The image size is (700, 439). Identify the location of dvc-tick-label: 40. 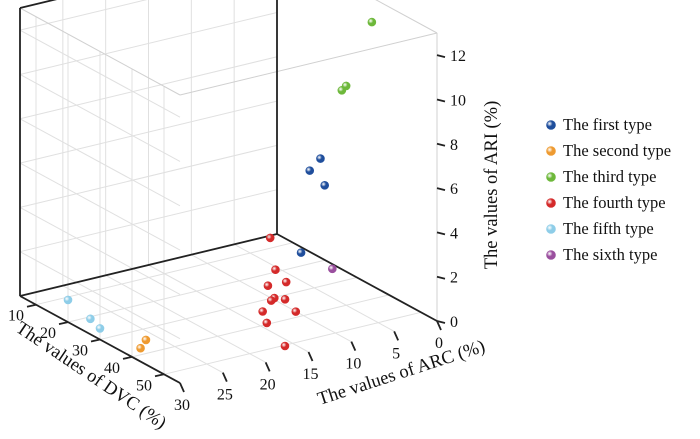
(112, 368).